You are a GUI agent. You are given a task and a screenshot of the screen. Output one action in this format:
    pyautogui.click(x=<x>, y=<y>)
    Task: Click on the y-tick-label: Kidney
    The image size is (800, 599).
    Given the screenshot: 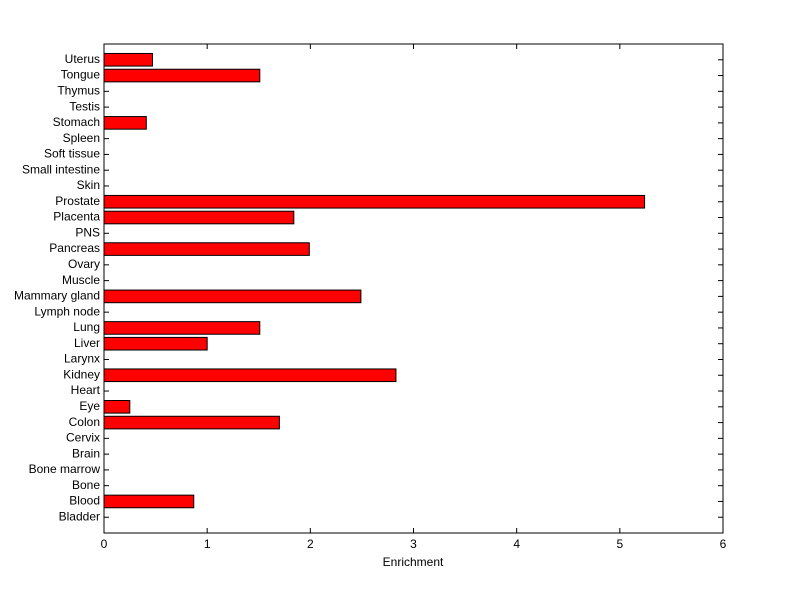 What is the action you would take?
    pyautogui.click(x=81, y=374)
    